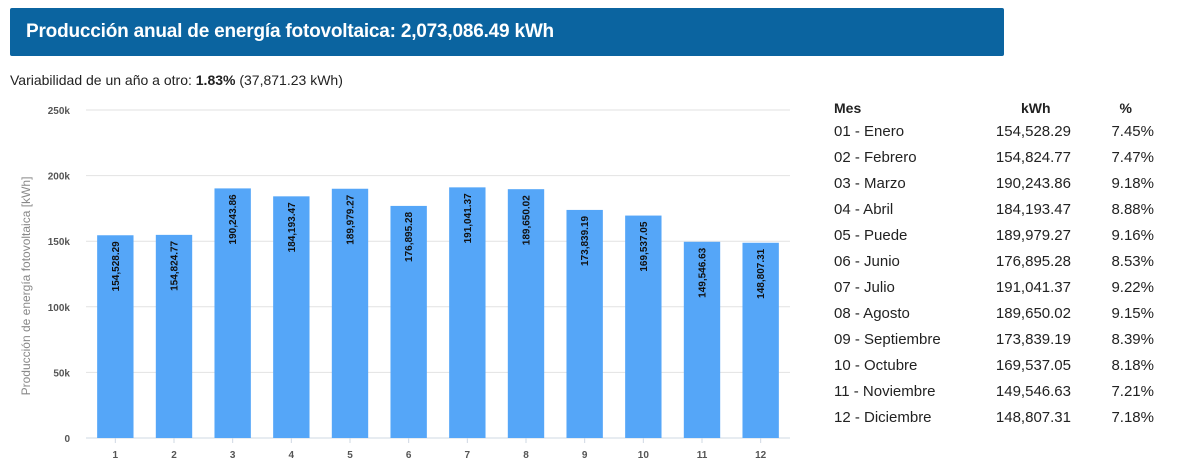  What do you see at coordinates (869, 131) in the screenshot?
I see `cell-month: 01 - Enero` at bounding box center [869, 131].